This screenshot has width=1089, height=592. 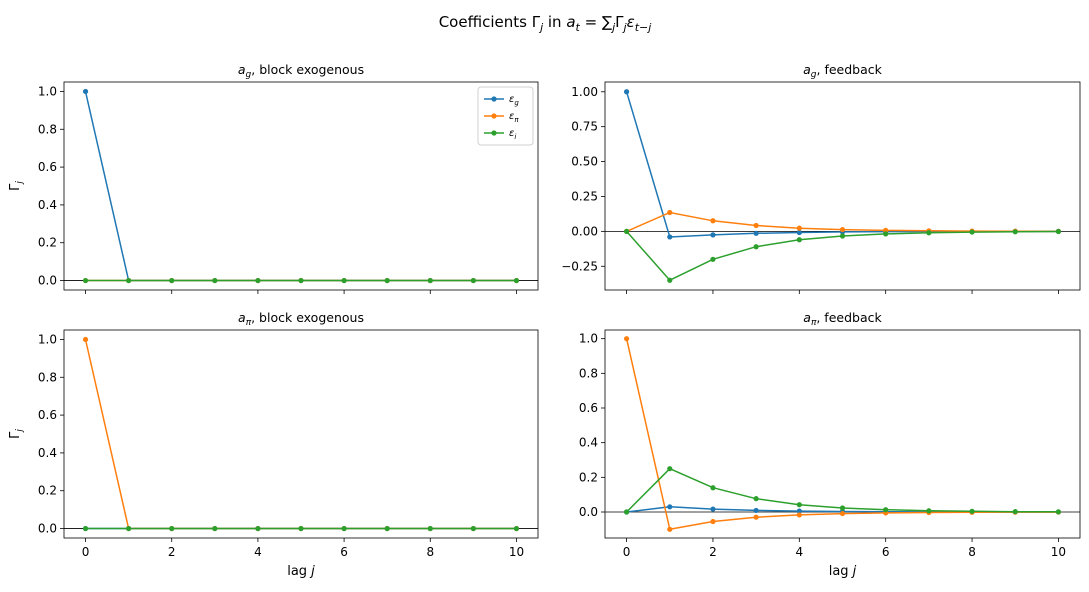 What do you see at coordinates (584, 196) in the screenshot?
I see `y-tick-label: 0.25` at bounding box center [584, 196].